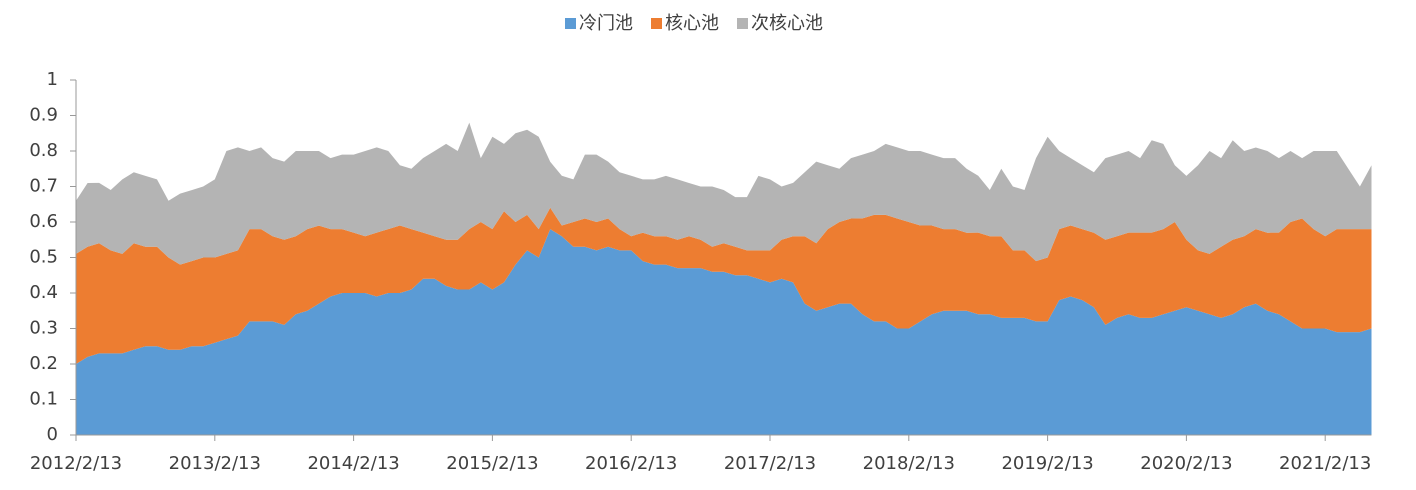 This screenshot has height=490, width=1416. I want to click on y-tick-label: 0.1, so click(43, 399).